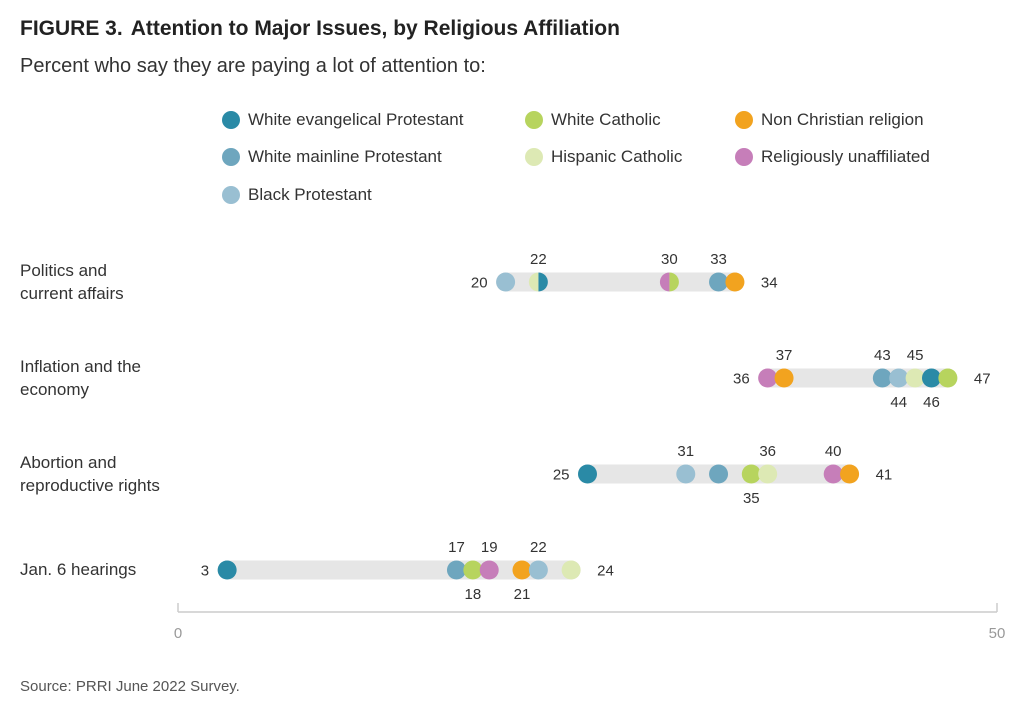  What do you see at coordinates (63, 270) in the screenshot?
I see `row-label-line: Politics and` at bounding box center [63, 270].